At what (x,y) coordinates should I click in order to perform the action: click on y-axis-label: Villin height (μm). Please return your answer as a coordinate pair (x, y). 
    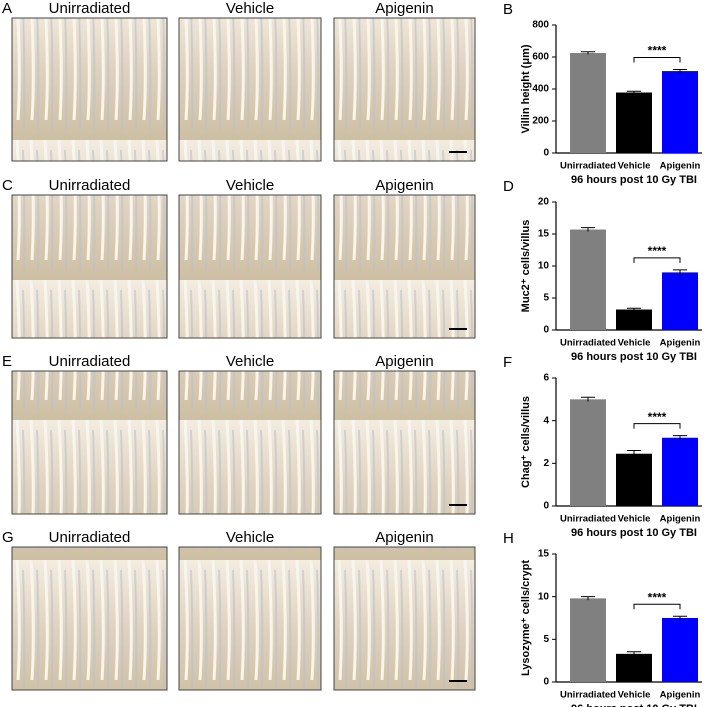
    Looking at the image, I should click on (526, 88).